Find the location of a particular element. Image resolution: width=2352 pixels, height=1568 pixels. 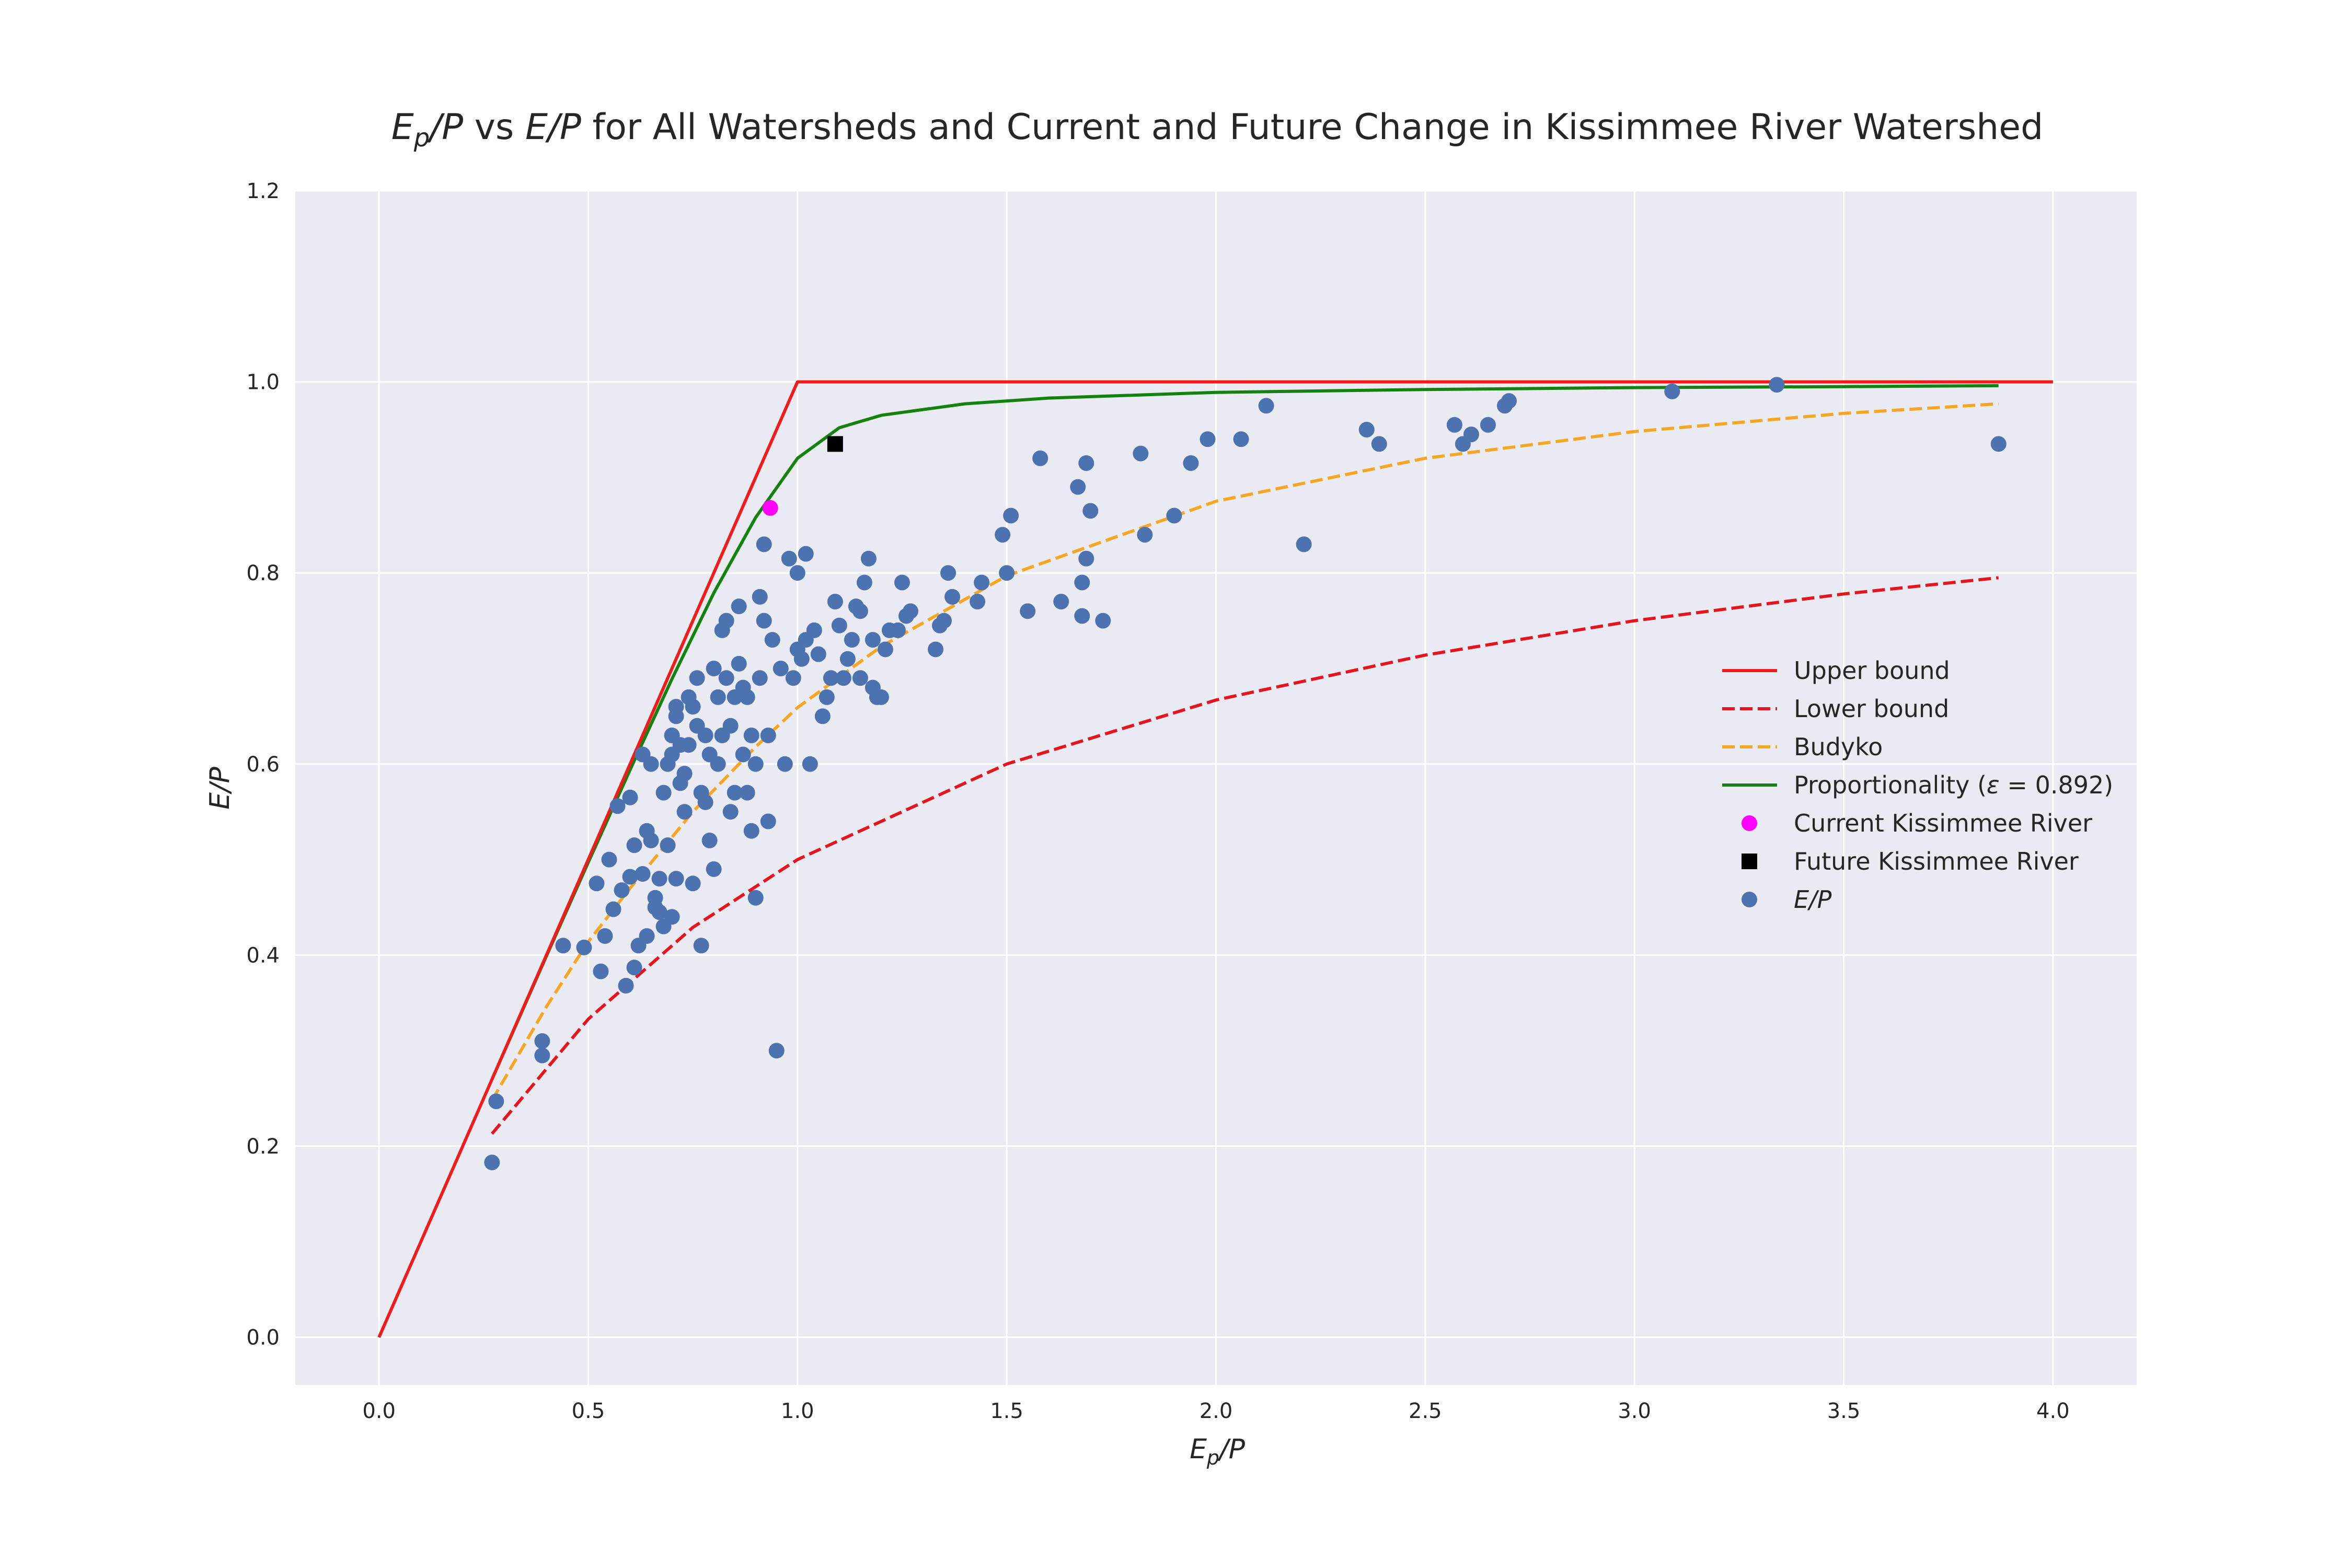

y-tick-label: 0.0 is located at coordinates (263, 1338).